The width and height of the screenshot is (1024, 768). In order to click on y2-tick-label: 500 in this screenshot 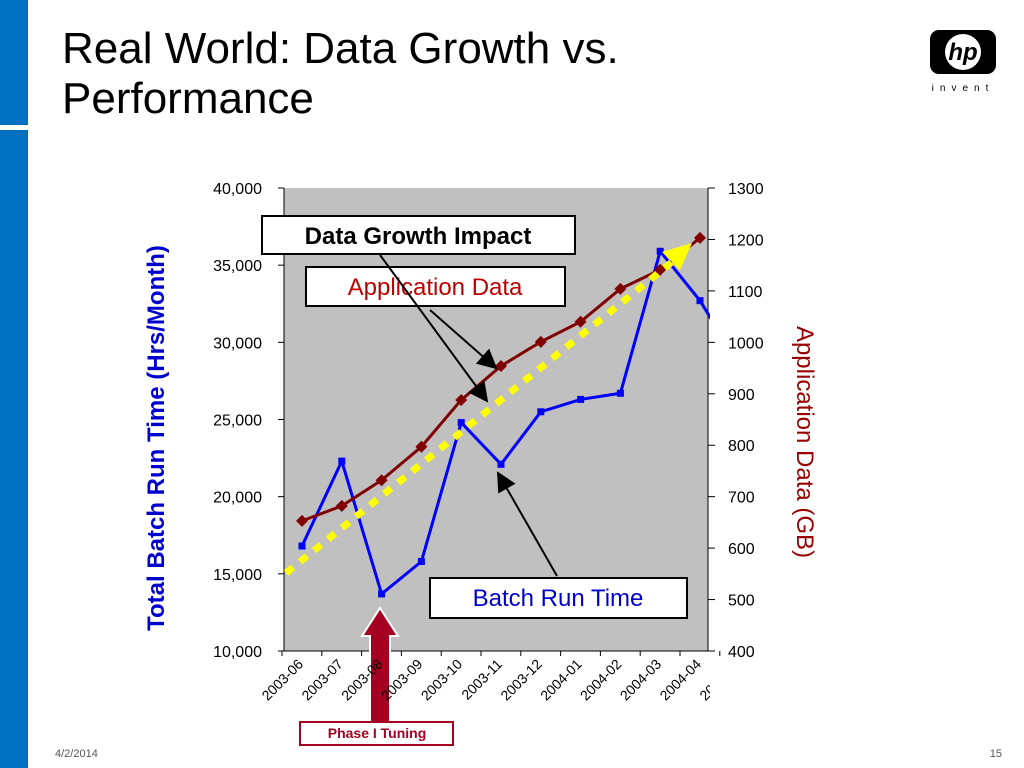, I will do `click(741, 601)`.